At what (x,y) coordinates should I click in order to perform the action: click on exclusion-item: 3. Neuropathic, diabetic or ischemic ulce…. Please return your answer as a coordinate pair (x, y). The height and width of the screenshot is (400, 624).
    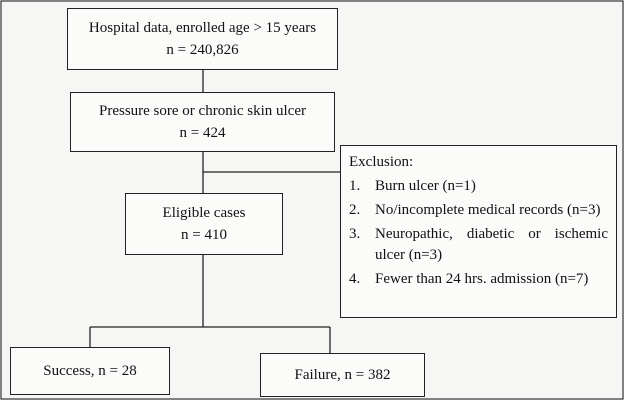
    Looking at the image, I should click on (478, 245).